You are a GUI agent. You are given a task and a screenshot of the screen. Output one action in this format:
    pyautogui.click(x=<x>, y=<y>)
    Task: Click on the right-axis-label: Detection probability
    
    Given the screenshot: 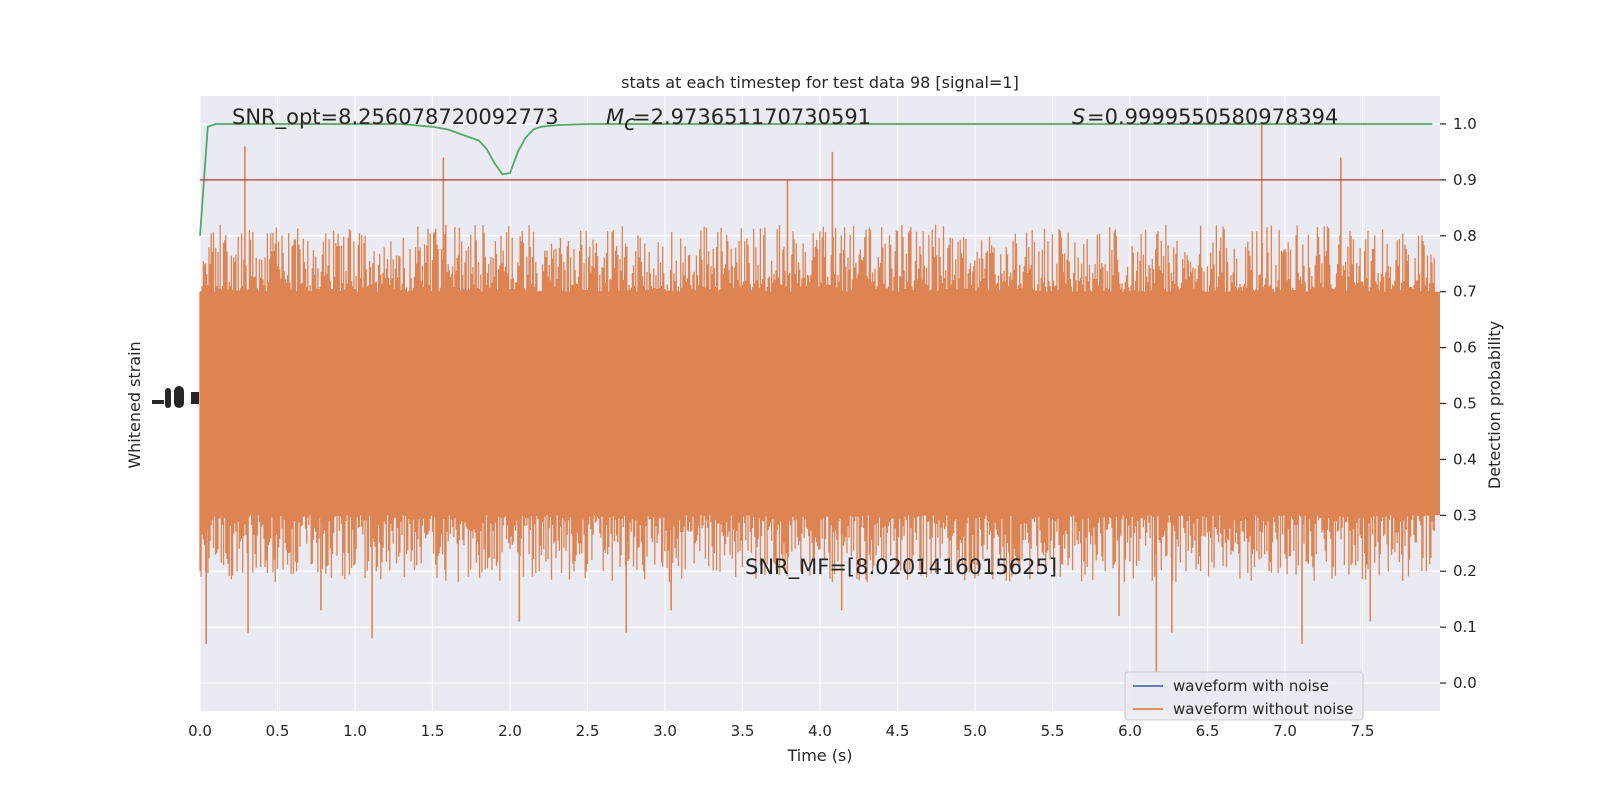 What is the action you would take?
    pyautogui.click(x=1494, y=405)
    